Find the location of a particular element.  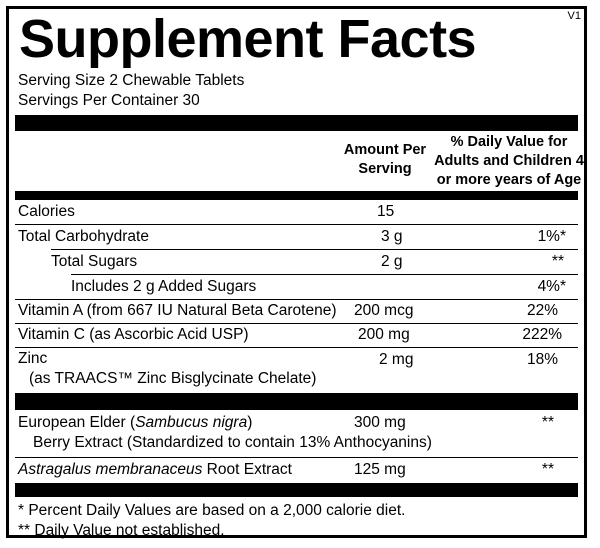

row-astragalus-name: Astragalus membranaceus Root Extract is located at coordinates (155, 469).